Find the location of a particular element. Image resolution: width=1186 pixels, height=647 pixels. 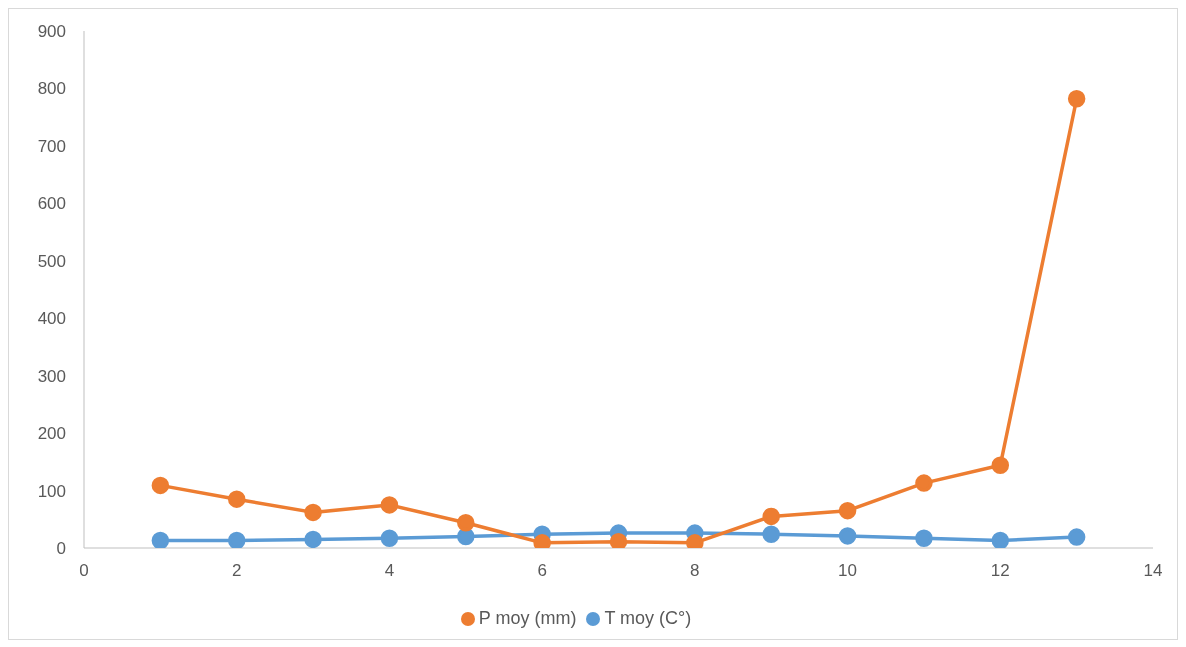

y-tick-label: 200 is located at coordinates (51, 434).